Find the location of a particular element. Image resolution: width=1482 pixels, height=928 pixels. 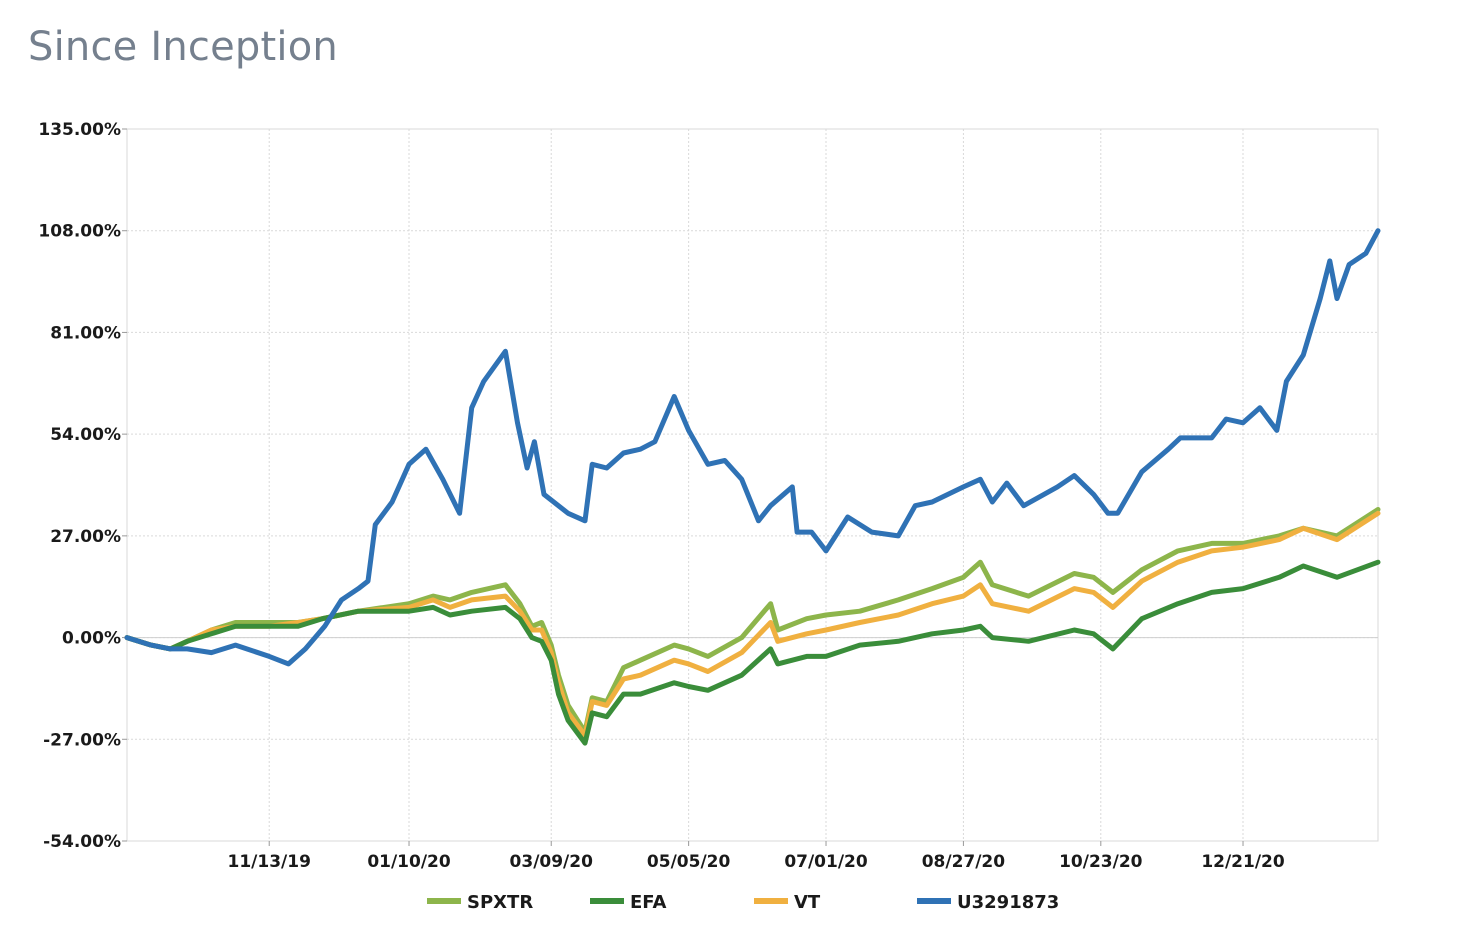

x-tick-label: 03/09/20 is located at coordinates (552, 862).